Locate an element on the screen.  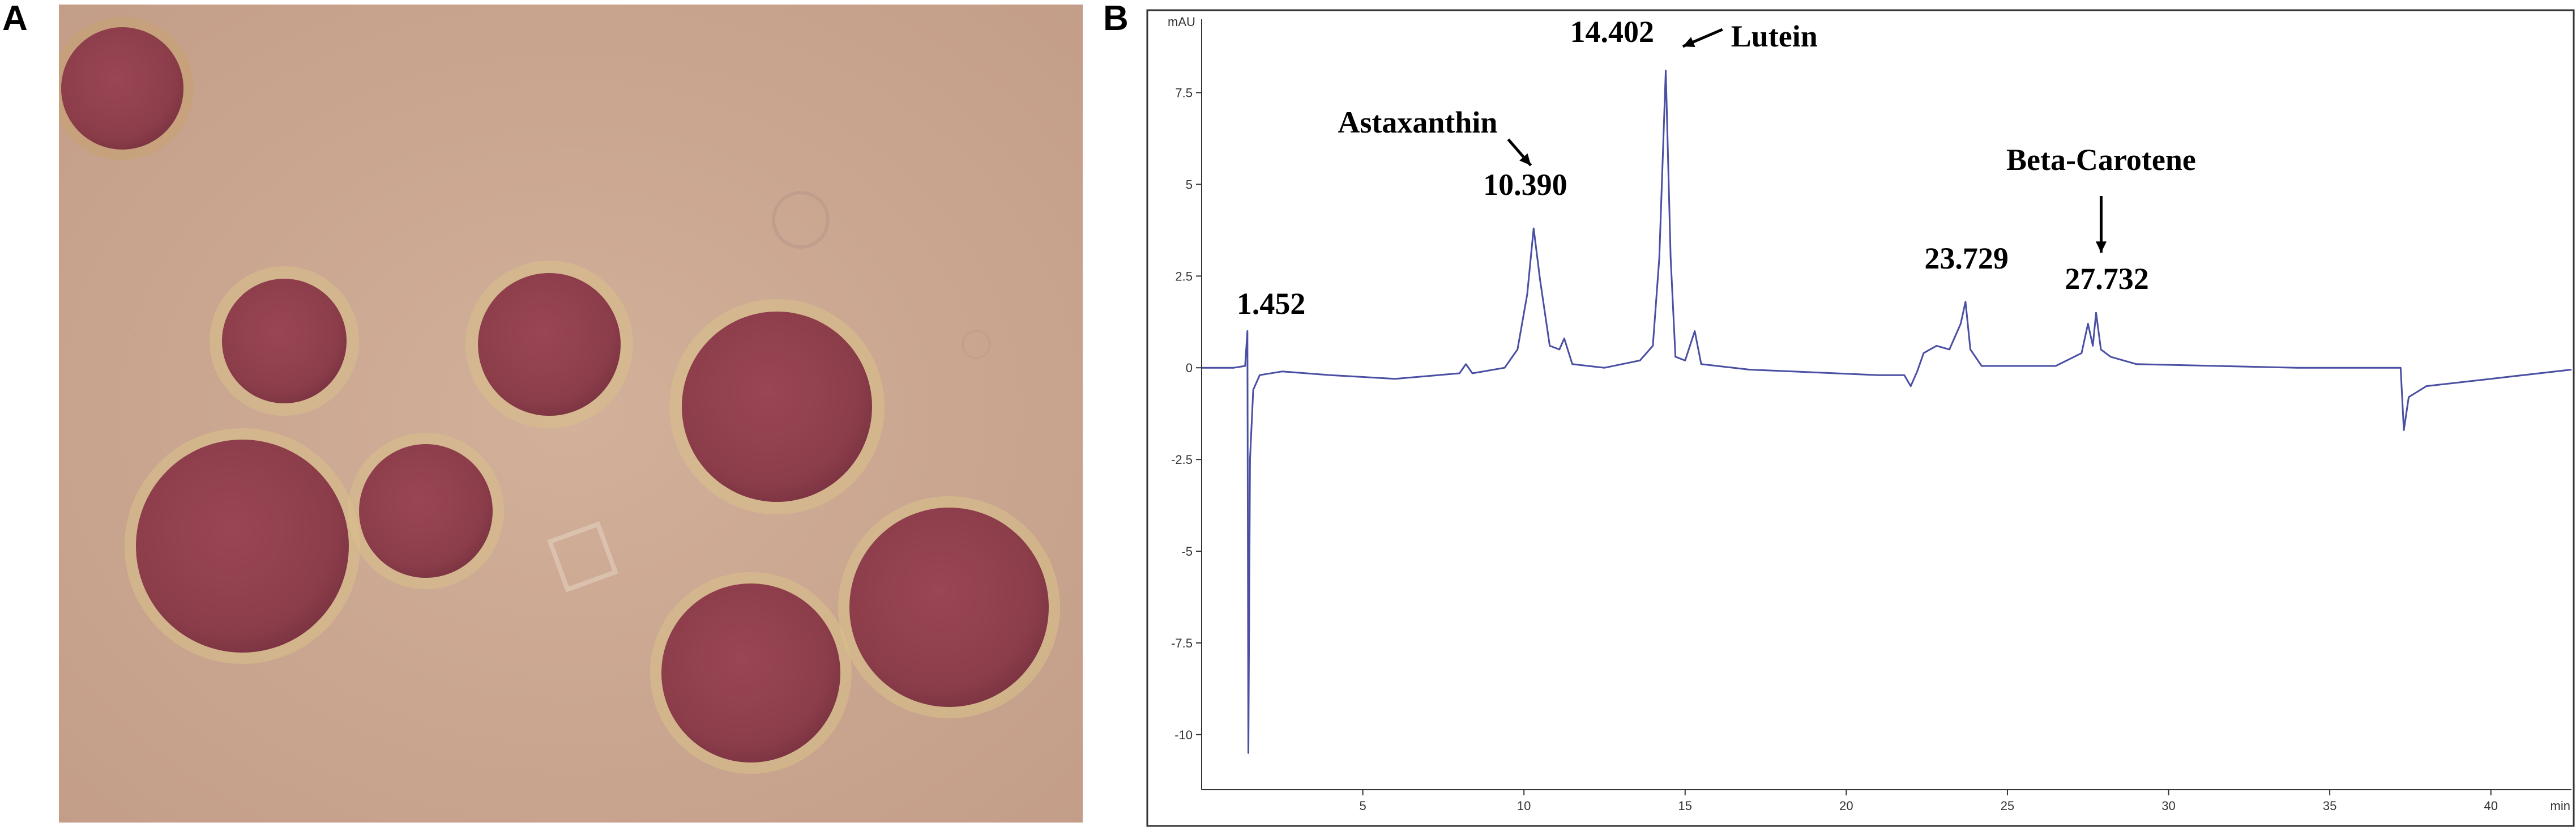
y-tick-label: -5 is located at coordinates (1187, 551).